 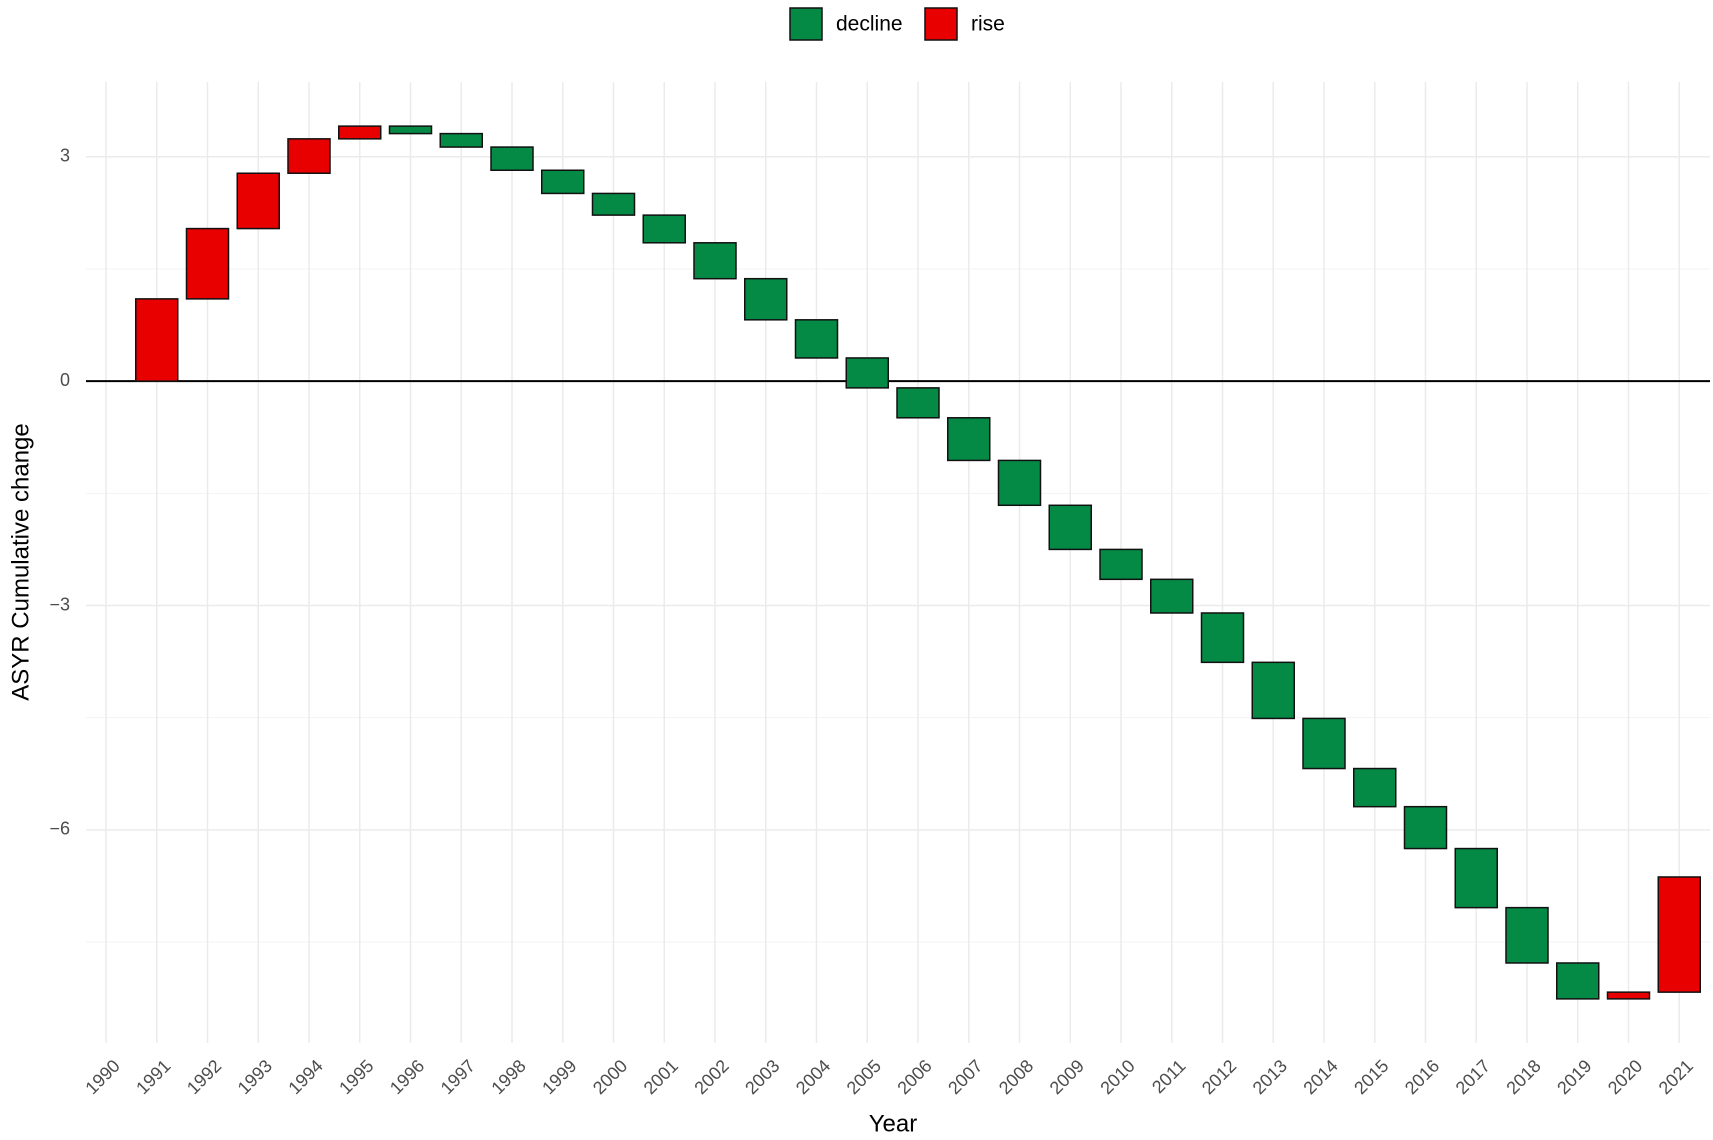 I want to click on legend-label: rise, so click(x=988, y=24).